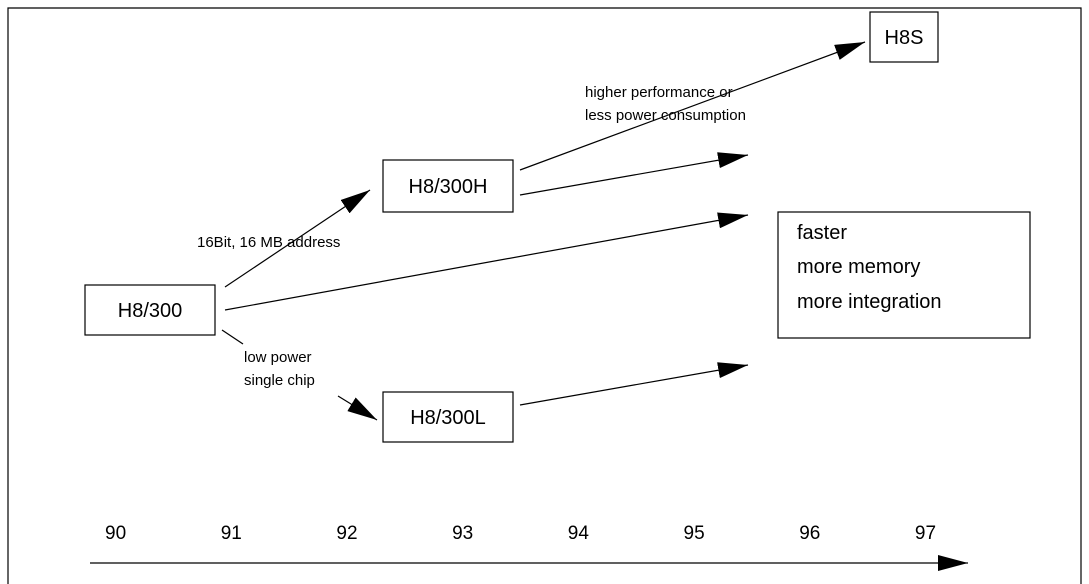 The width and height of the screenshot is (1089, 584). Describe the element at coordinates (694, 533) in the screenshot. I see `year-label: 95` at that location.